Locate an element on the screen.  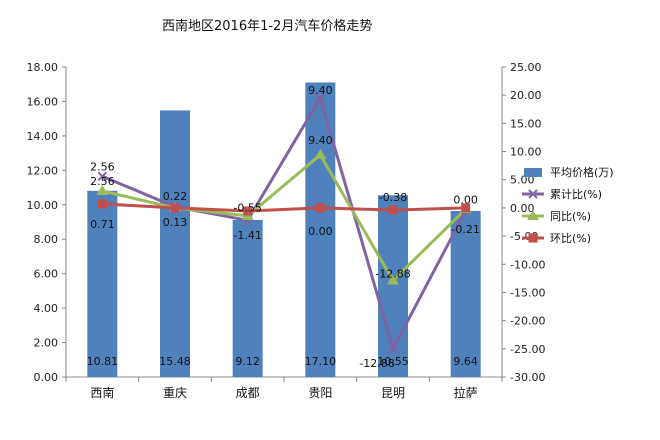
series-line is located at coordinates (284, 207).